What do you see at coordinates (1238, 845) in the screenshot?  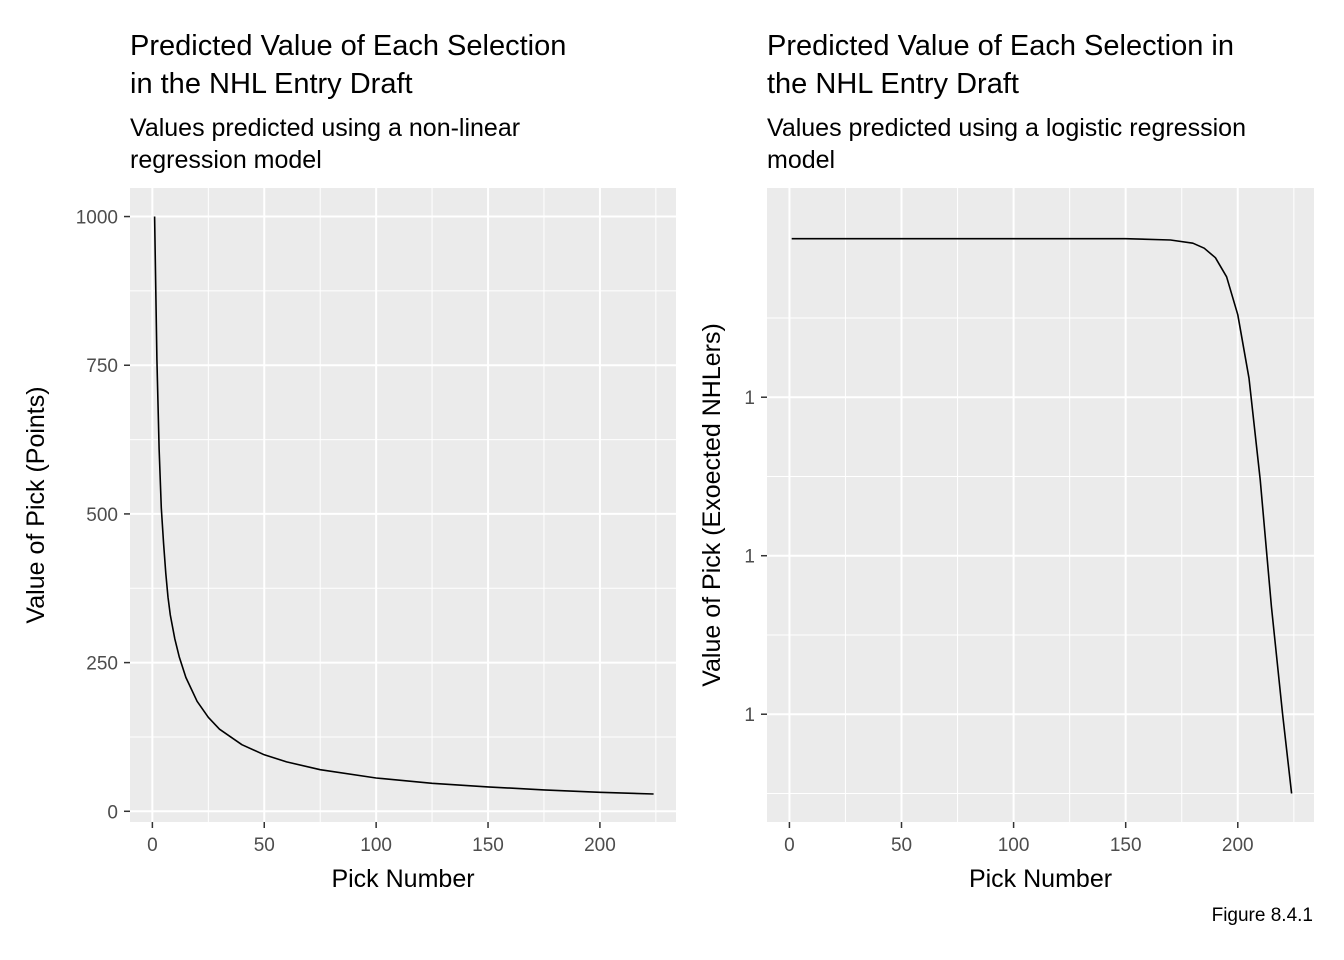 I see `chart-2-x-tick-label: 200` at bounding box center [1238, 845].